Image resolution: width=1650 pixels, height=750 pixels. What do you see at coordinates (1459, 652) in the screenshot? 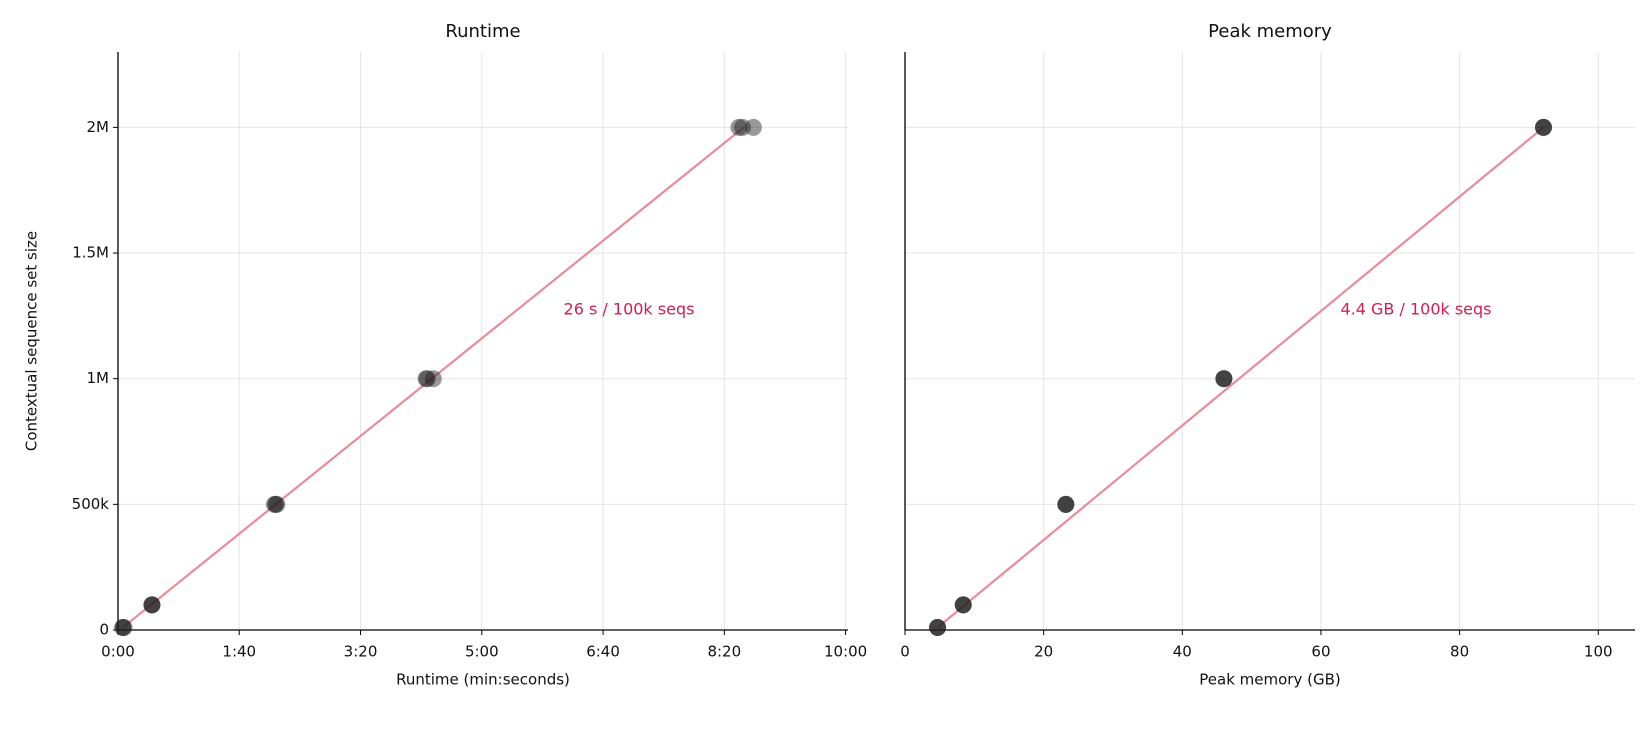
I see `x-tick-label: 80` at bounding box center [1459, 652].